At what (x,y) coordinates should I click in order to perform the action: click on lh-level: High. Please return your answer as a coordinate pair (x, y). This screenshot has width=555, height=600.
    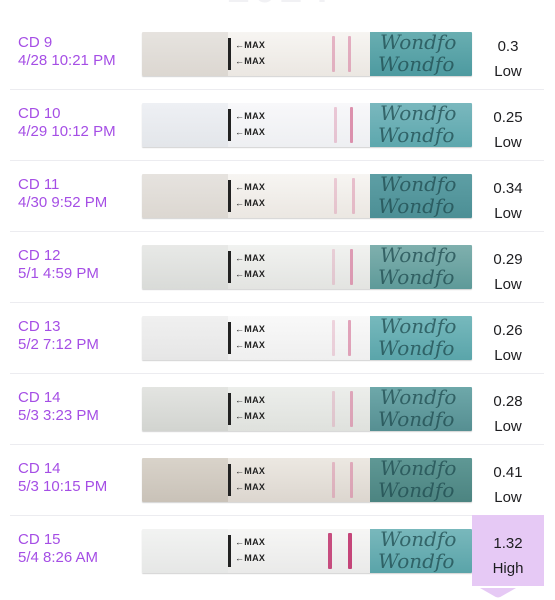
    Looking at the image, I should click on (508, 568).